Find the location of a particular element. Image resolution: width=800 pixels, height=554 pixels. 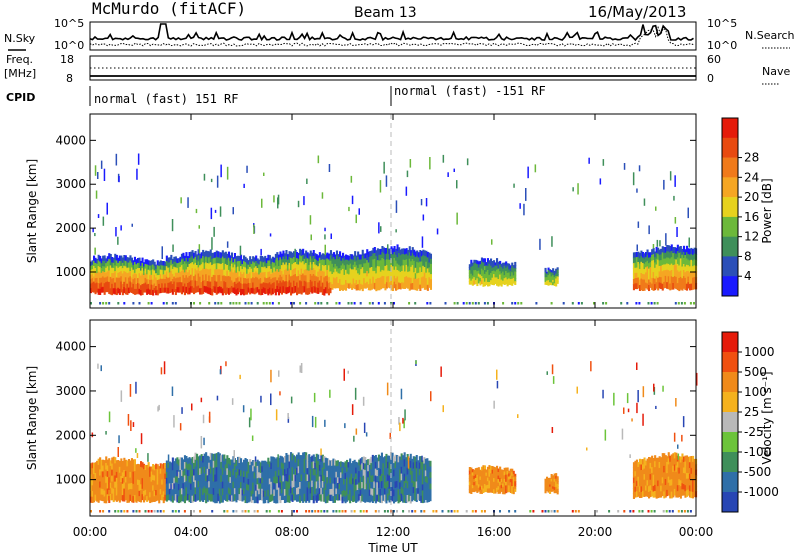

colorbar-swatch is located at coordinates (730, 246).